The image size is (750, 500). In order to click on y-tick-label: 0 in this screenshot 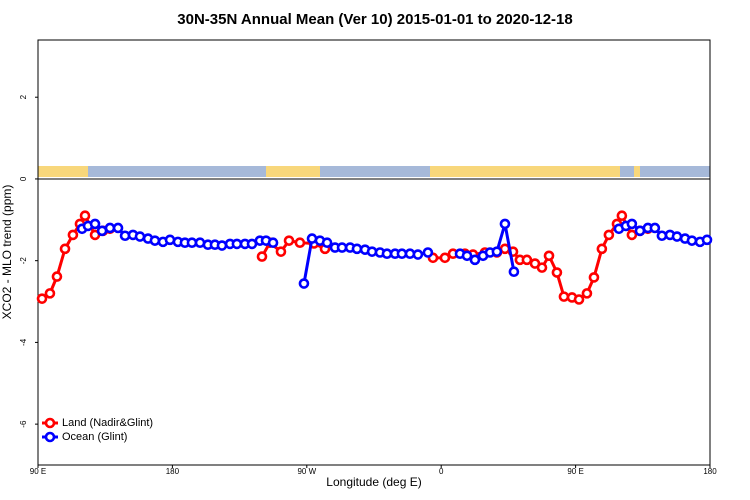, I will do `click(23, 178)`.